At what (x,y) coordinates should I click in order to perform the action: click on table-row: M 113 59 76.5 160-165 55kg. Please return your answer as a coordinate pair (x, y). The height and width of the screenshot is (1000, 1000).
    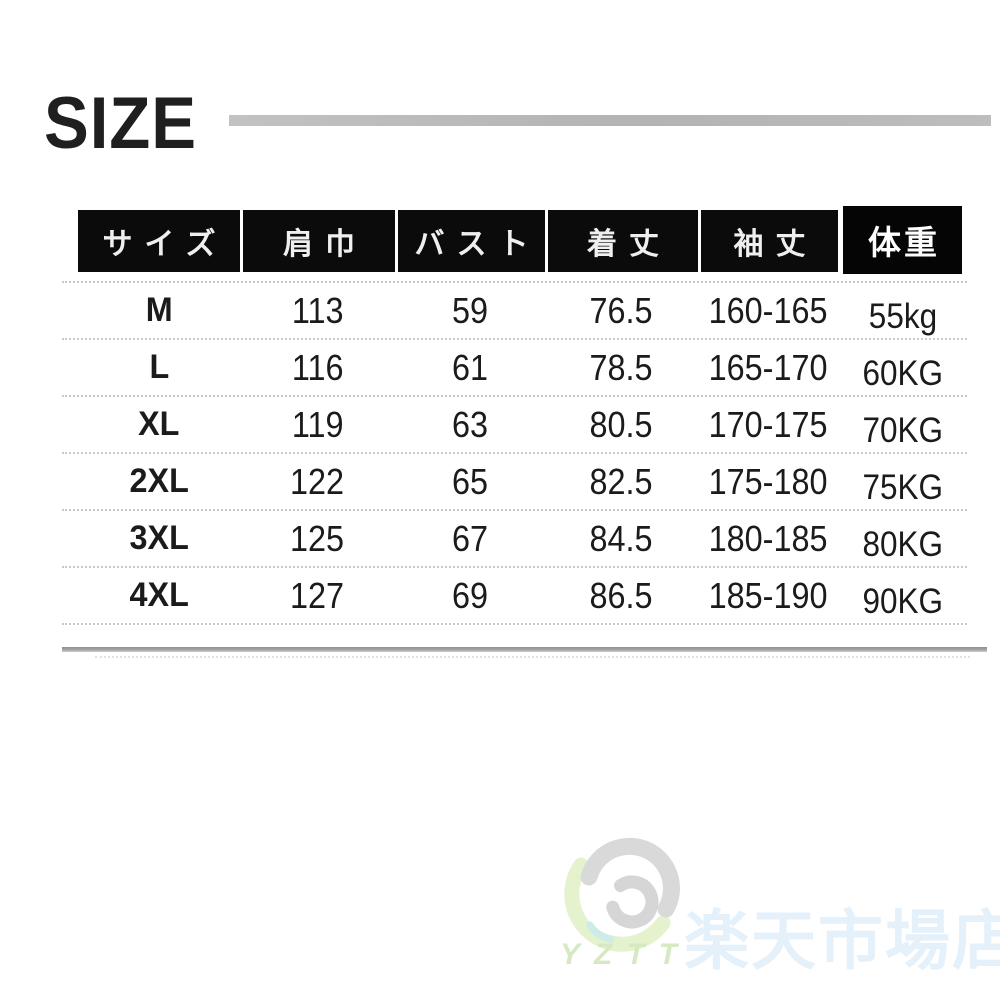
    Looking at the image, I should click on (514, 311).